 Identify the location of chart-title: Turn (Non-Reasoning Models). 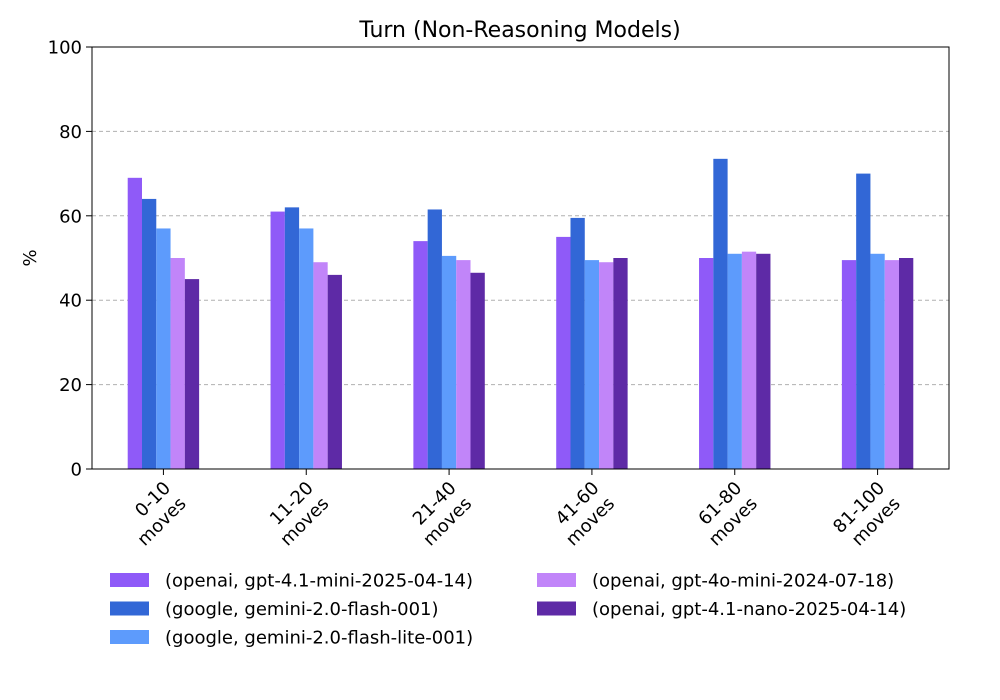
(519, 30).